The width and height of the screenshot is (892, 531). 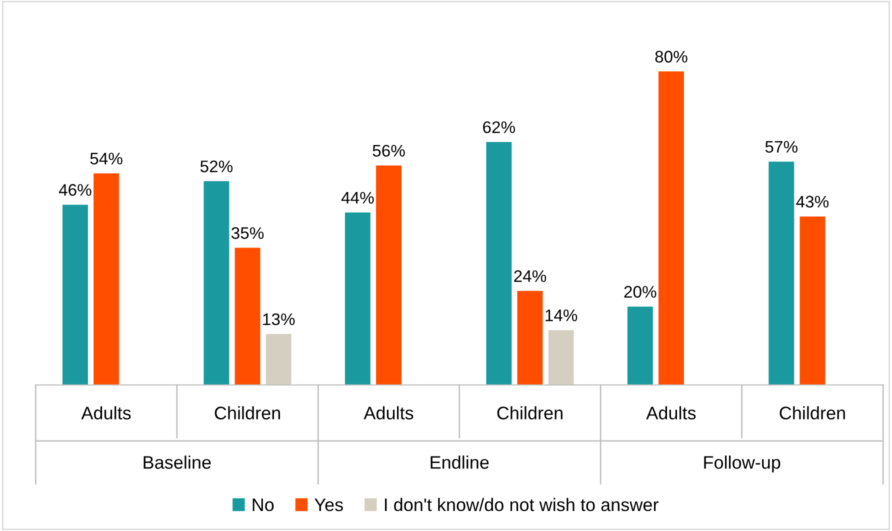 What do you see at coordinates (357, 198) in the screenshot?
I see `data-label: 44%` at bounding box center [357, 198].